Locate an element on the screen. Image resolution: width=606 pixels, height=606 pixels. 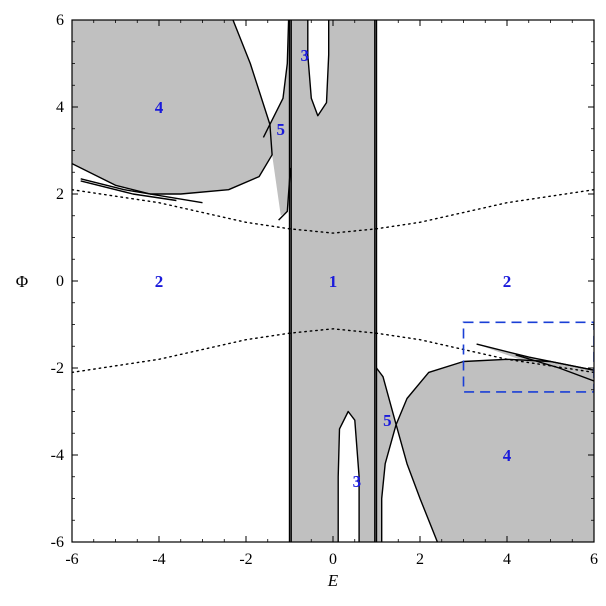
region-central-band is located at coordinates (333, 281).